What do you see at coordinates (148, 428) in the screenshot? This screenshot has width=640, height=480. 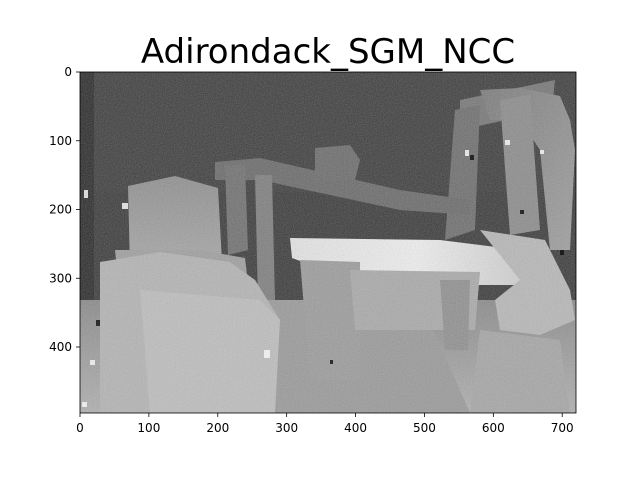 I see `x-tick-label: 100` at bounding box center [148, 428].